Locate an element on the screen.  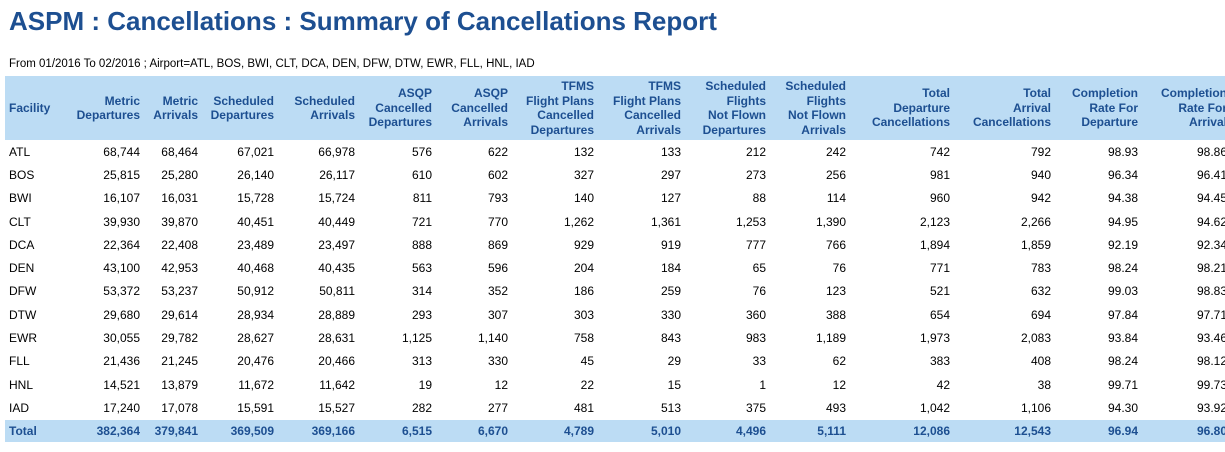
facility-cell: CLT is located at coordinates (20, 221).